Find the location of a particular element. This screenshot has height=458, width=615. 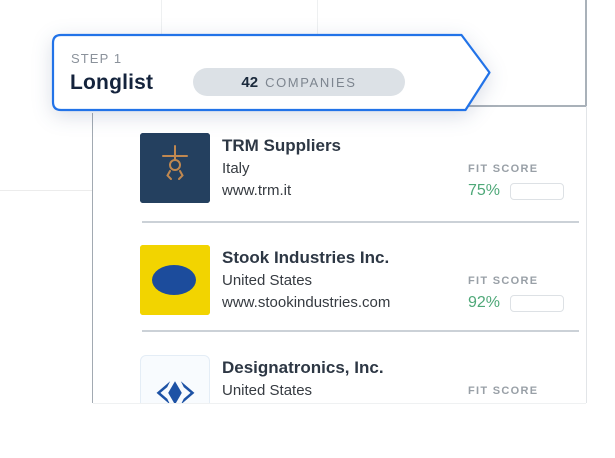

connector-line-top-mid is located at coordinates (317, 17).